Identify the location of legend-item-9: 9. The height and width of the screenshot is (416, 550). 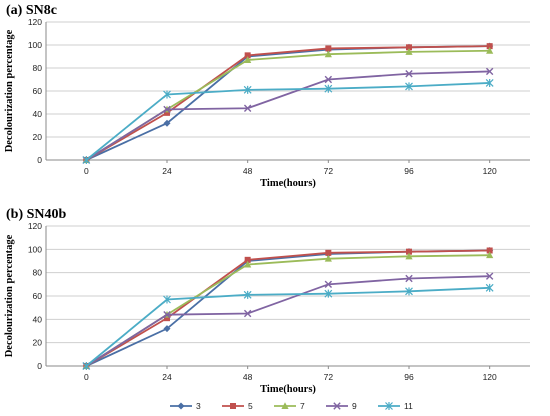
(341, 406).